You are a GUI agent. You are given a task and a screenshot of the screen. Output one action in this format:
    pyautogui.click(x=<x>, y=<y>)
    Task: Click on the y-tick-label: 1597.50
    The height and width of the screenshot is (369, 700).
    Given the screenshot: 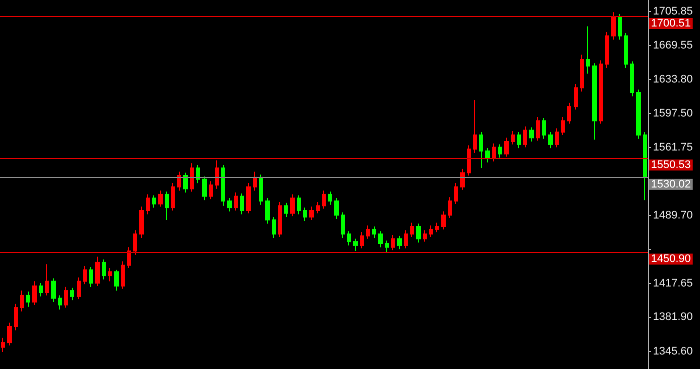 What is the action you would take?
    pyautogui.click(x=673, y=114)
    